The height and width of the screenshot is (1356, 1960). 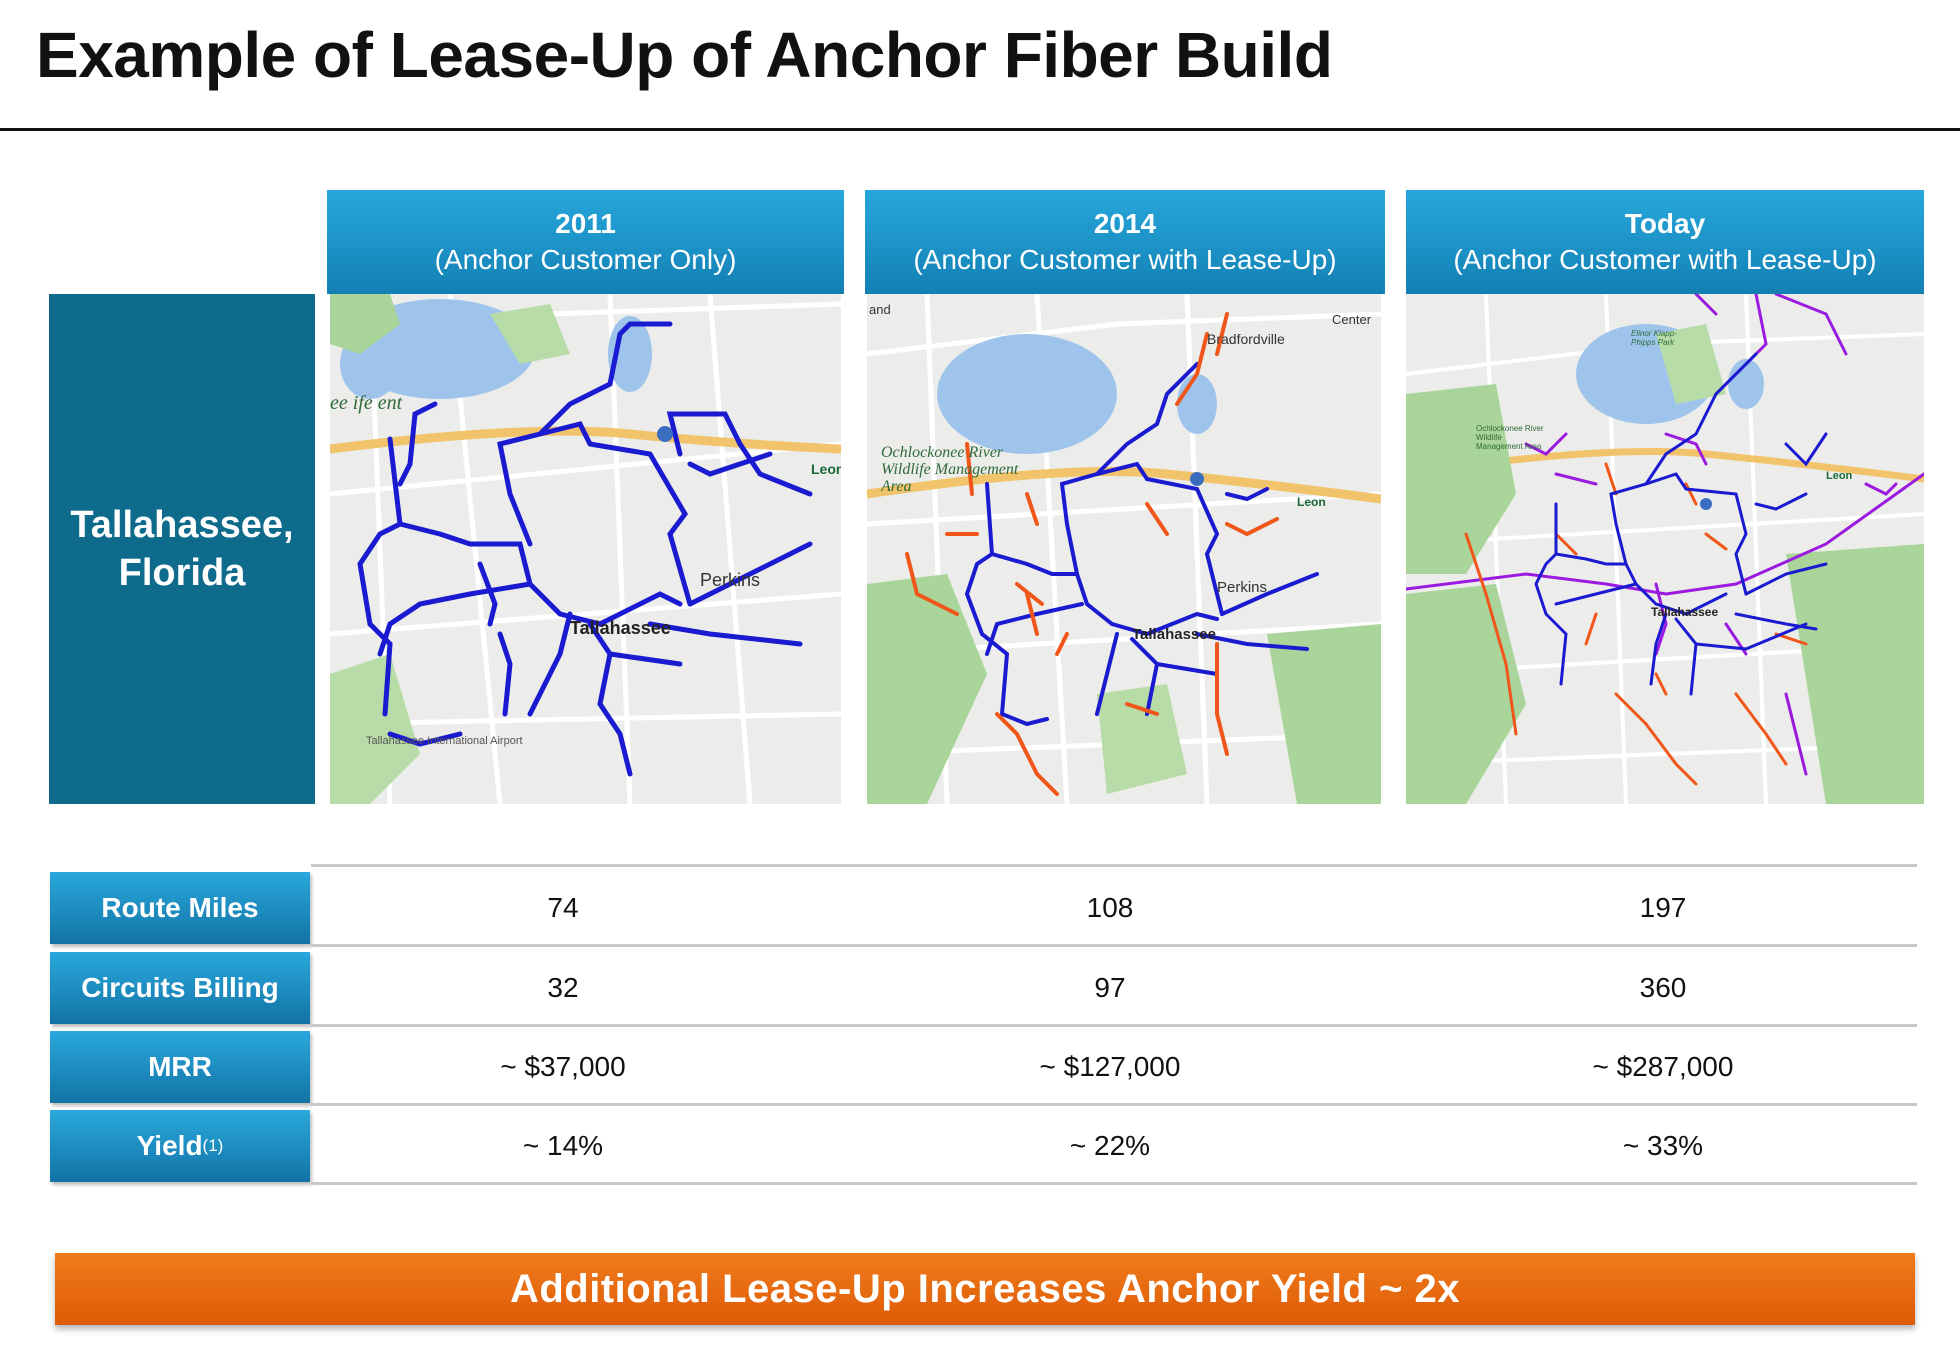 What do you see at coordinates (563, 987) in the screenshot?
I see `circuits-billing-2011: 32` at bounding box center [563, 987].